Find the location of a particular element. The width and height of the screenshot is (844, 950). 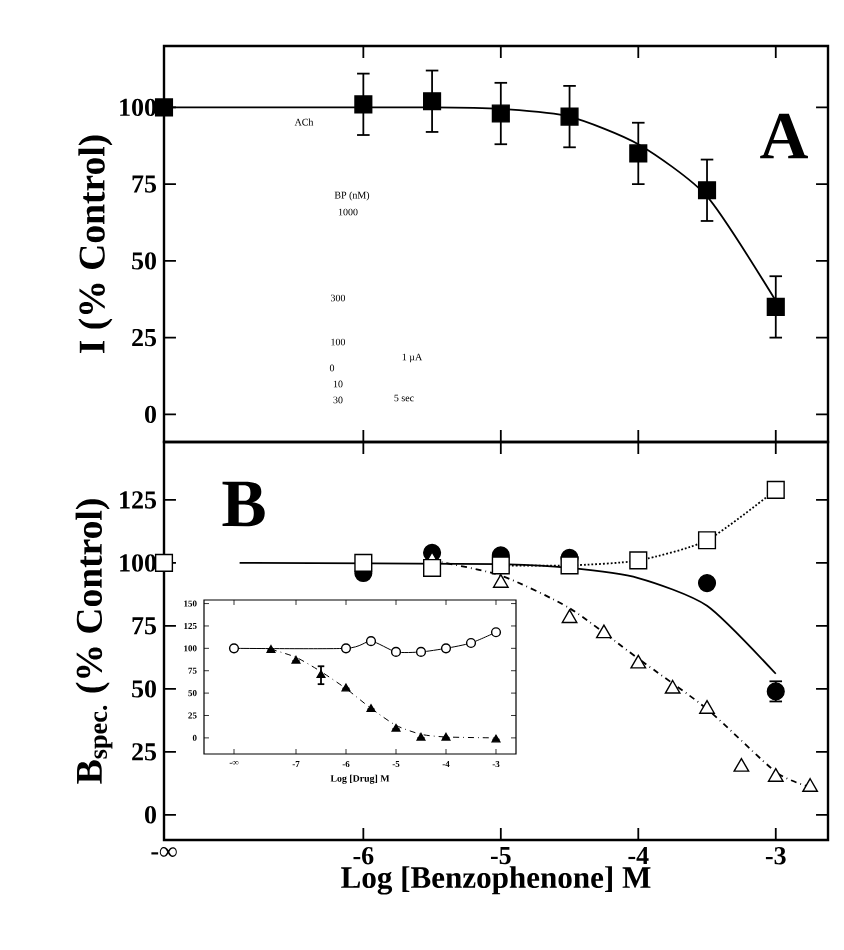

y-tick-label: 125 is located at coordinates (138, 500).